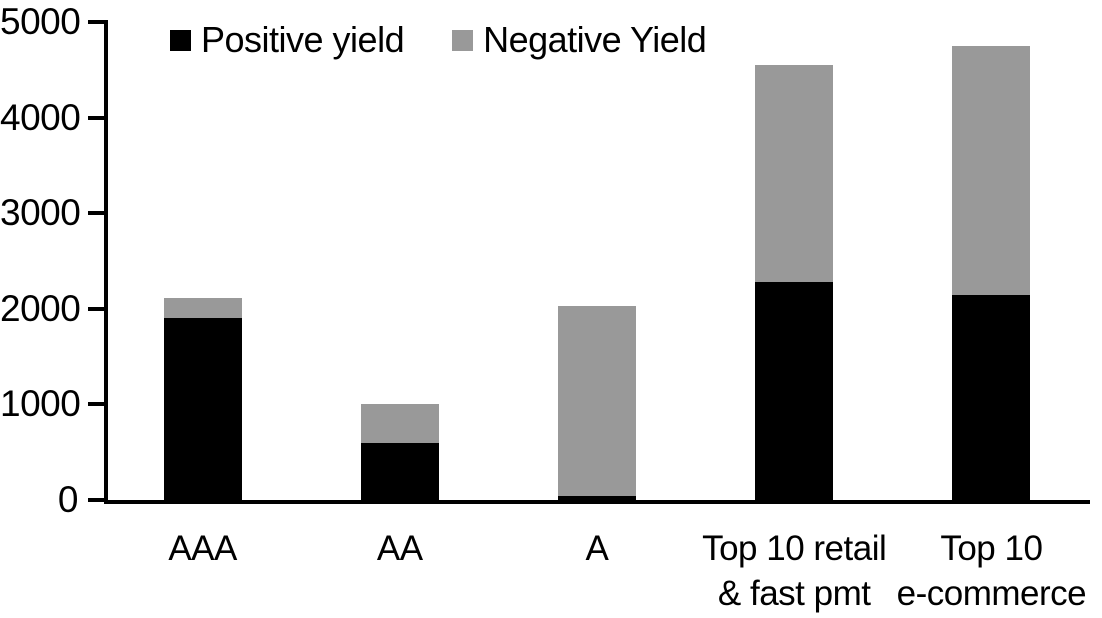 Image resolution: width=1102 pixels, height=618 pixels. Describe the element at coordinates (40, 308) in the screenshot. I see `y-tick-label: 2000` at that location.